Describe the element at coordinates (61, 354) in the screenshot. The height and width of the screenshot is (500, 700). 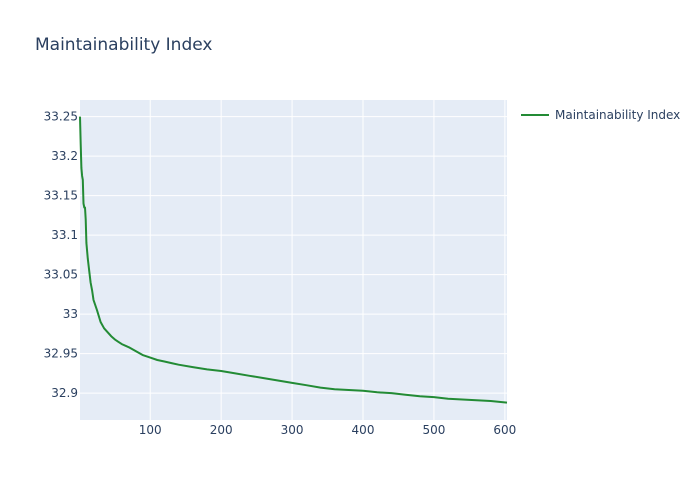
I see `y-tick-label: 32.95` at that location.